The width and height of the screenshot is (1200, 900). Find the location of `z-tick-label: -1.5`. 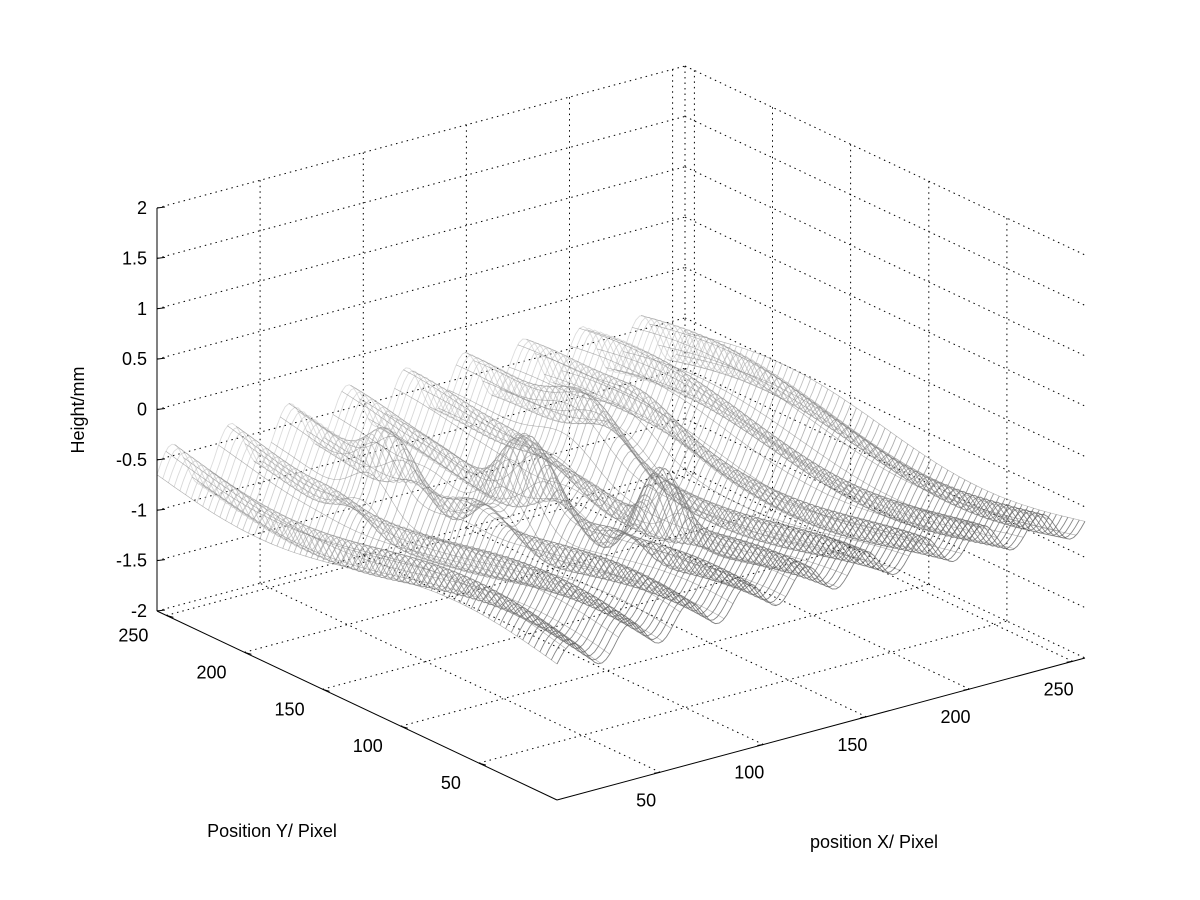

z-tick-label: -1.5 is located at coordinates (131, 561).